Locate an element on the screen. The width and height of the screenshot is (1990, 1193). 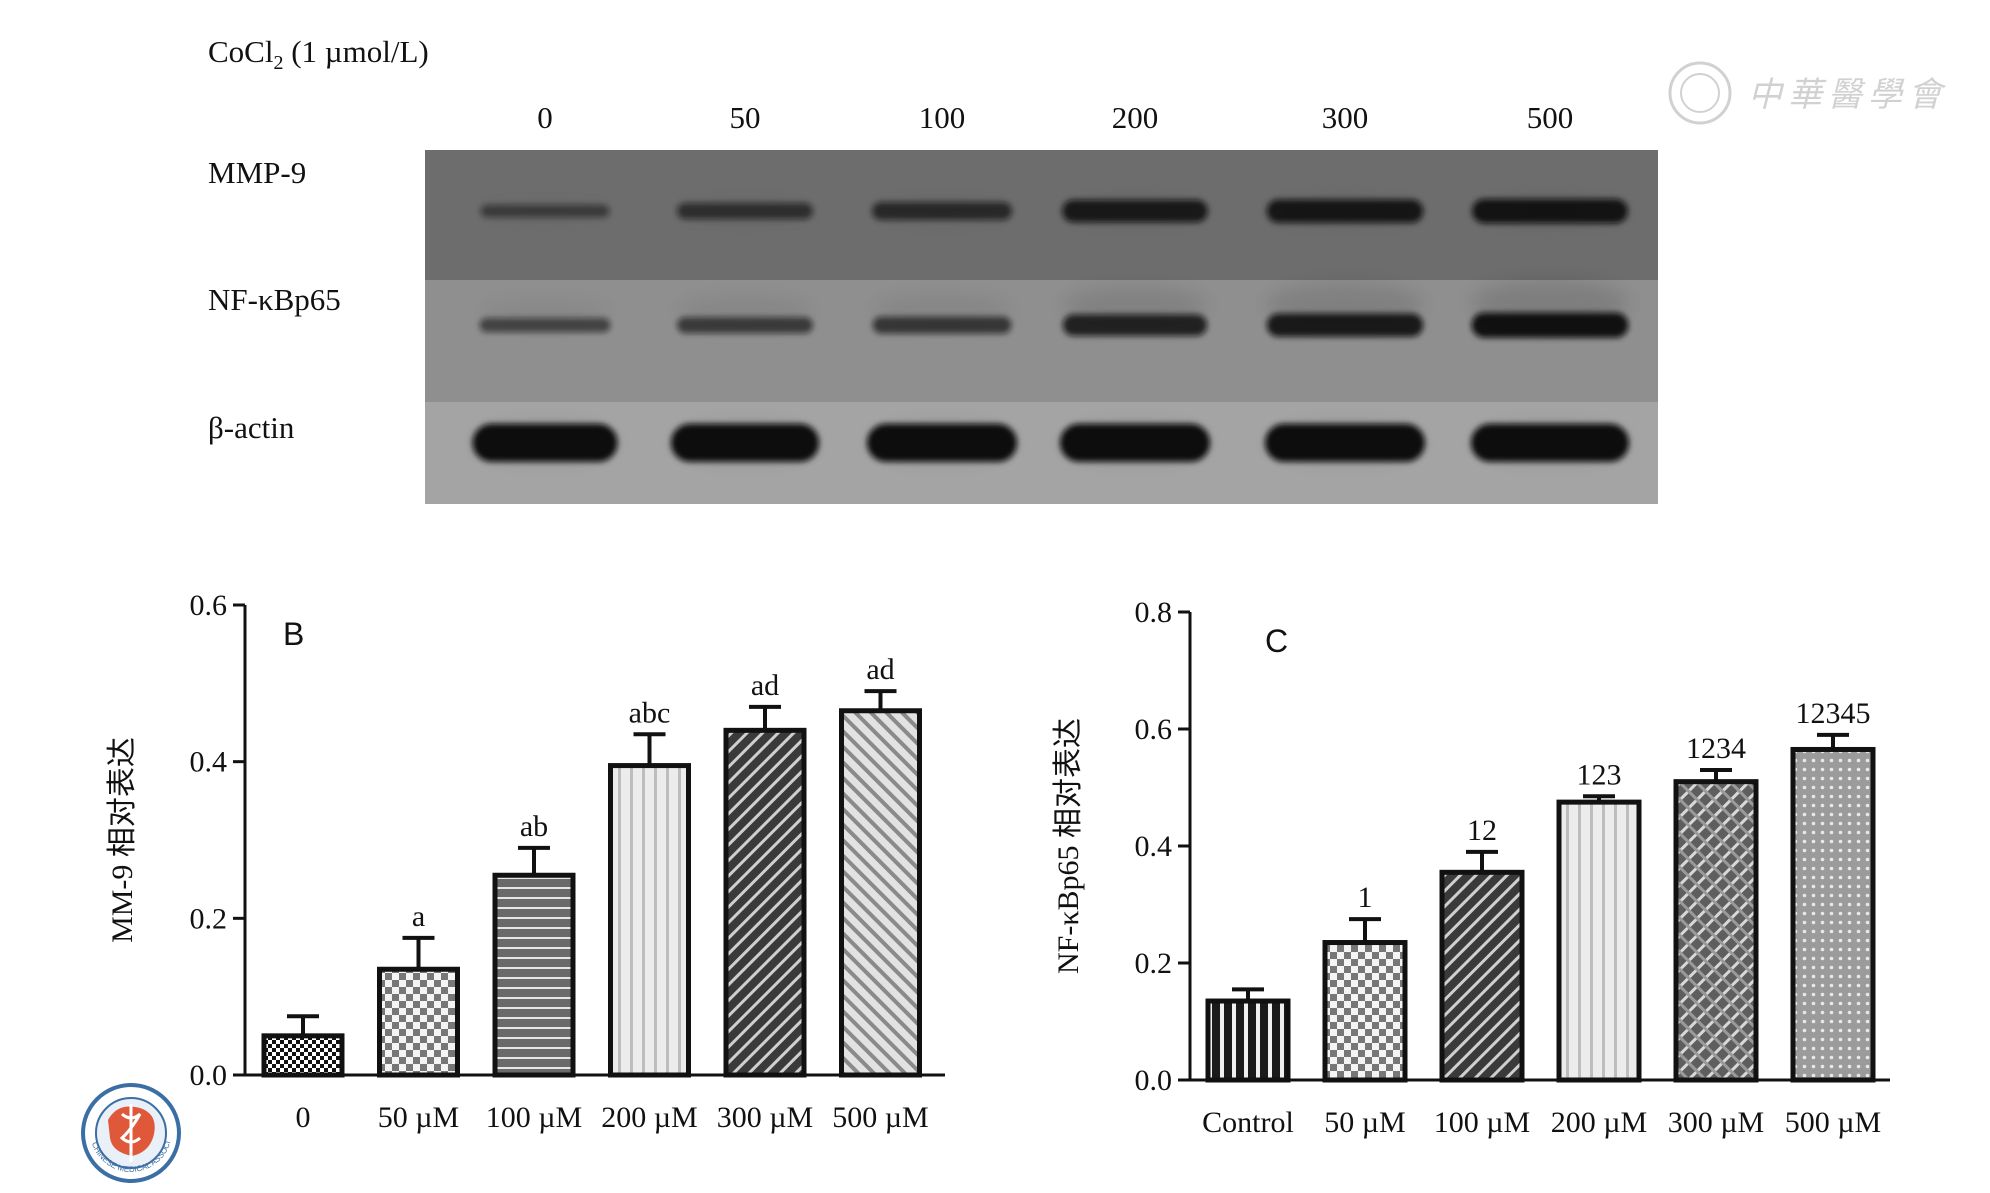
x-tick-label: Control is located at coordinates (1248, 1122).